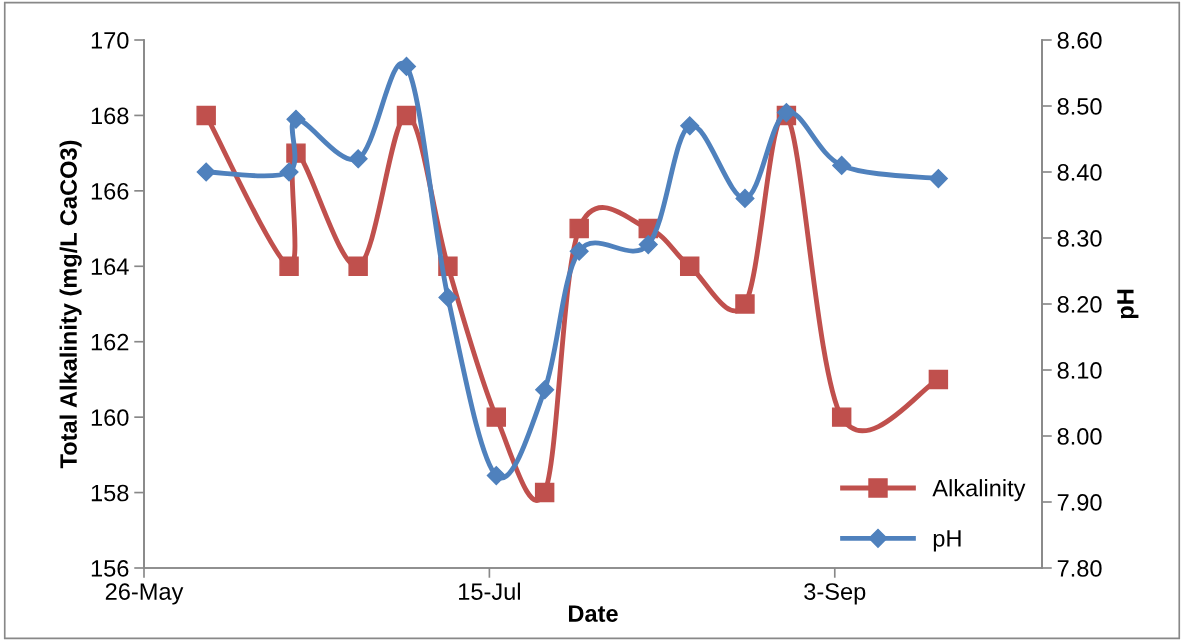 This screenshot has width=1184, height=641. What do you see at coordinates (1079, 238) in the screenshot?
I see `y2-tick-label: 8.30` at bounding box center [1079, 238].